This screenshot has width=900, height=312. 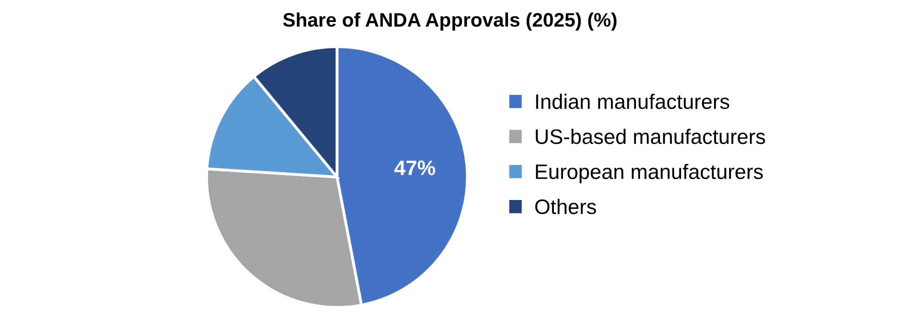 What do you see at coordinates (651, 136) in the screenshot?
I see `legend-label: US-based manufacturers` at bounding box center [651, 136].